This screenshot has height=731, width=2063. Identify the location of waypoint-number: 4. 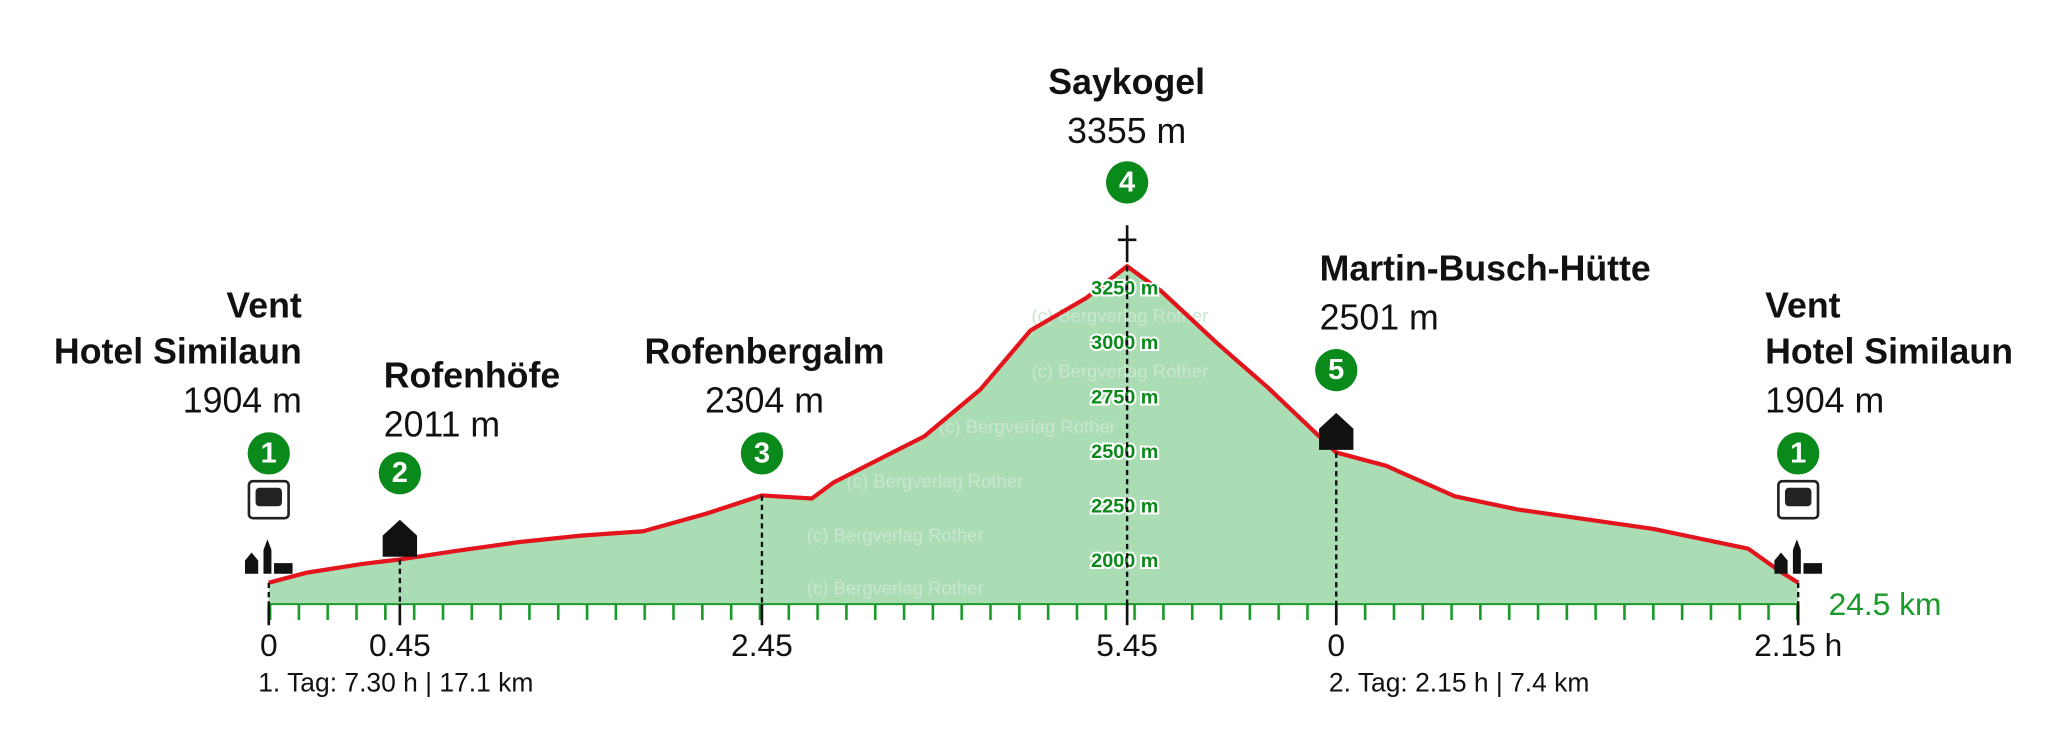
(1127, 182).